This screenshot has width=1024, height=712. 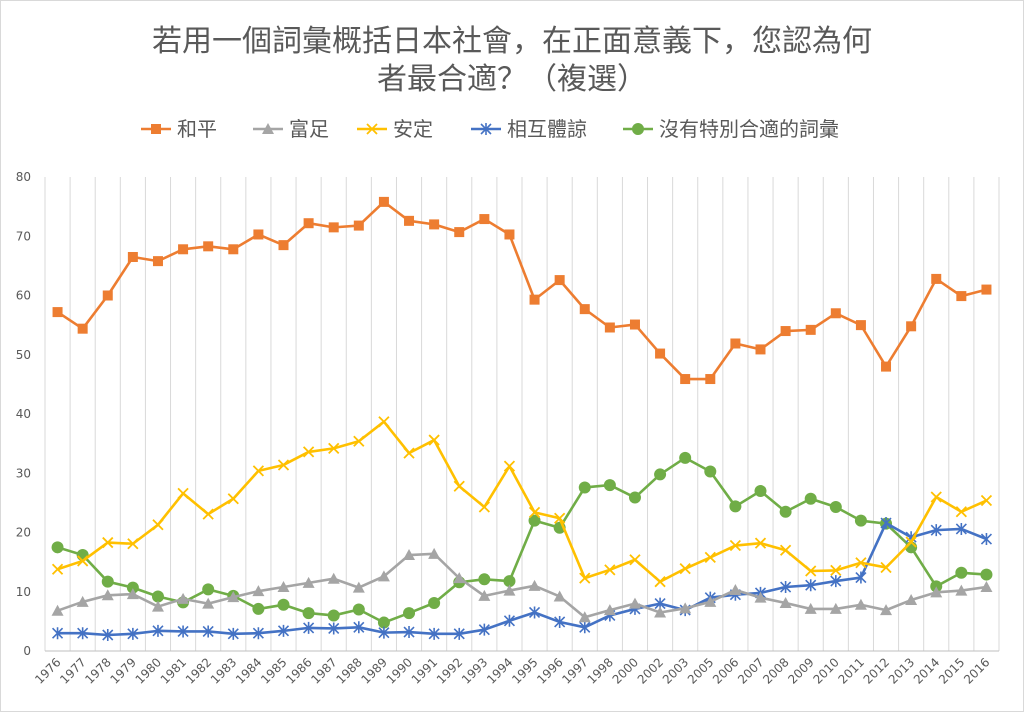 What do you see at coordinates (599, 670) in the screenshot?
I see `x-tick-label: 1998` at bounding box center [599, 670].